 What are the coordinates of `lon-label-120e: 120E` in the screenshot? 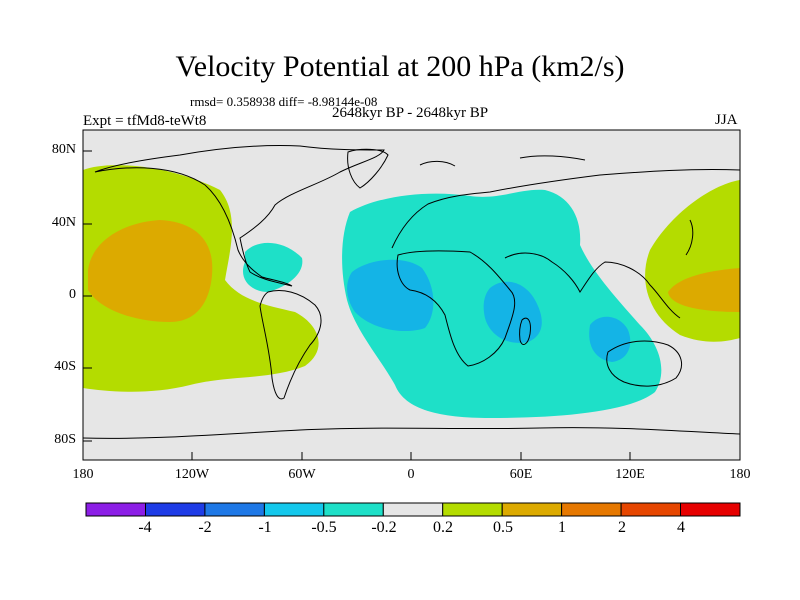 It's located at (630, 474).